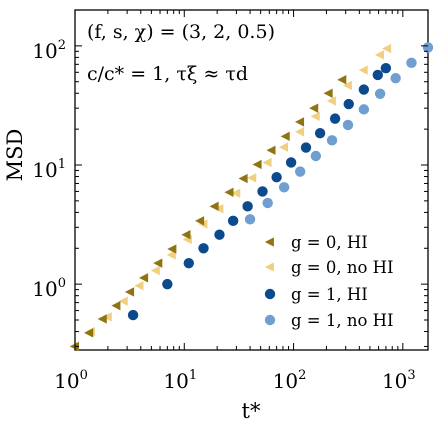 The height and width of the screenshot is (425, 436). What do you see at coordinates (399, 380) in the screenshot?
I see `x-tick-label: 103` at bounding box center [399, 380].